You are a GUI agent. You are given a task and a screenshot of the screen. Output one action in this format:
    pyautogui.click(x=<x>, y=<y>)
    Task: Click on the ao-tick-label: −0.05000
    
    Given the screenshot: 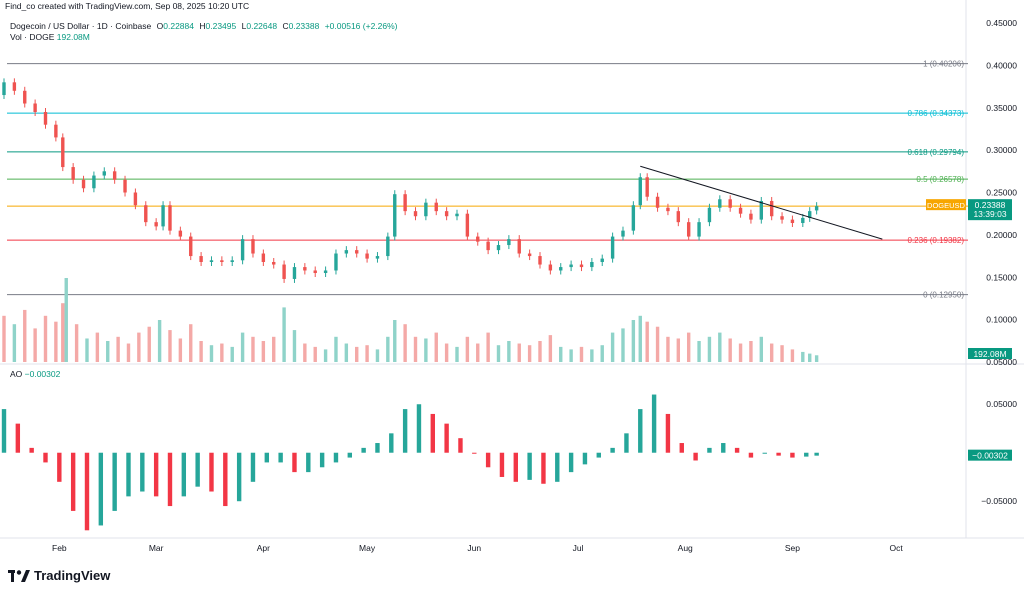 What is the action you would take?
    pyautogui.click(x=999, y=501)
    